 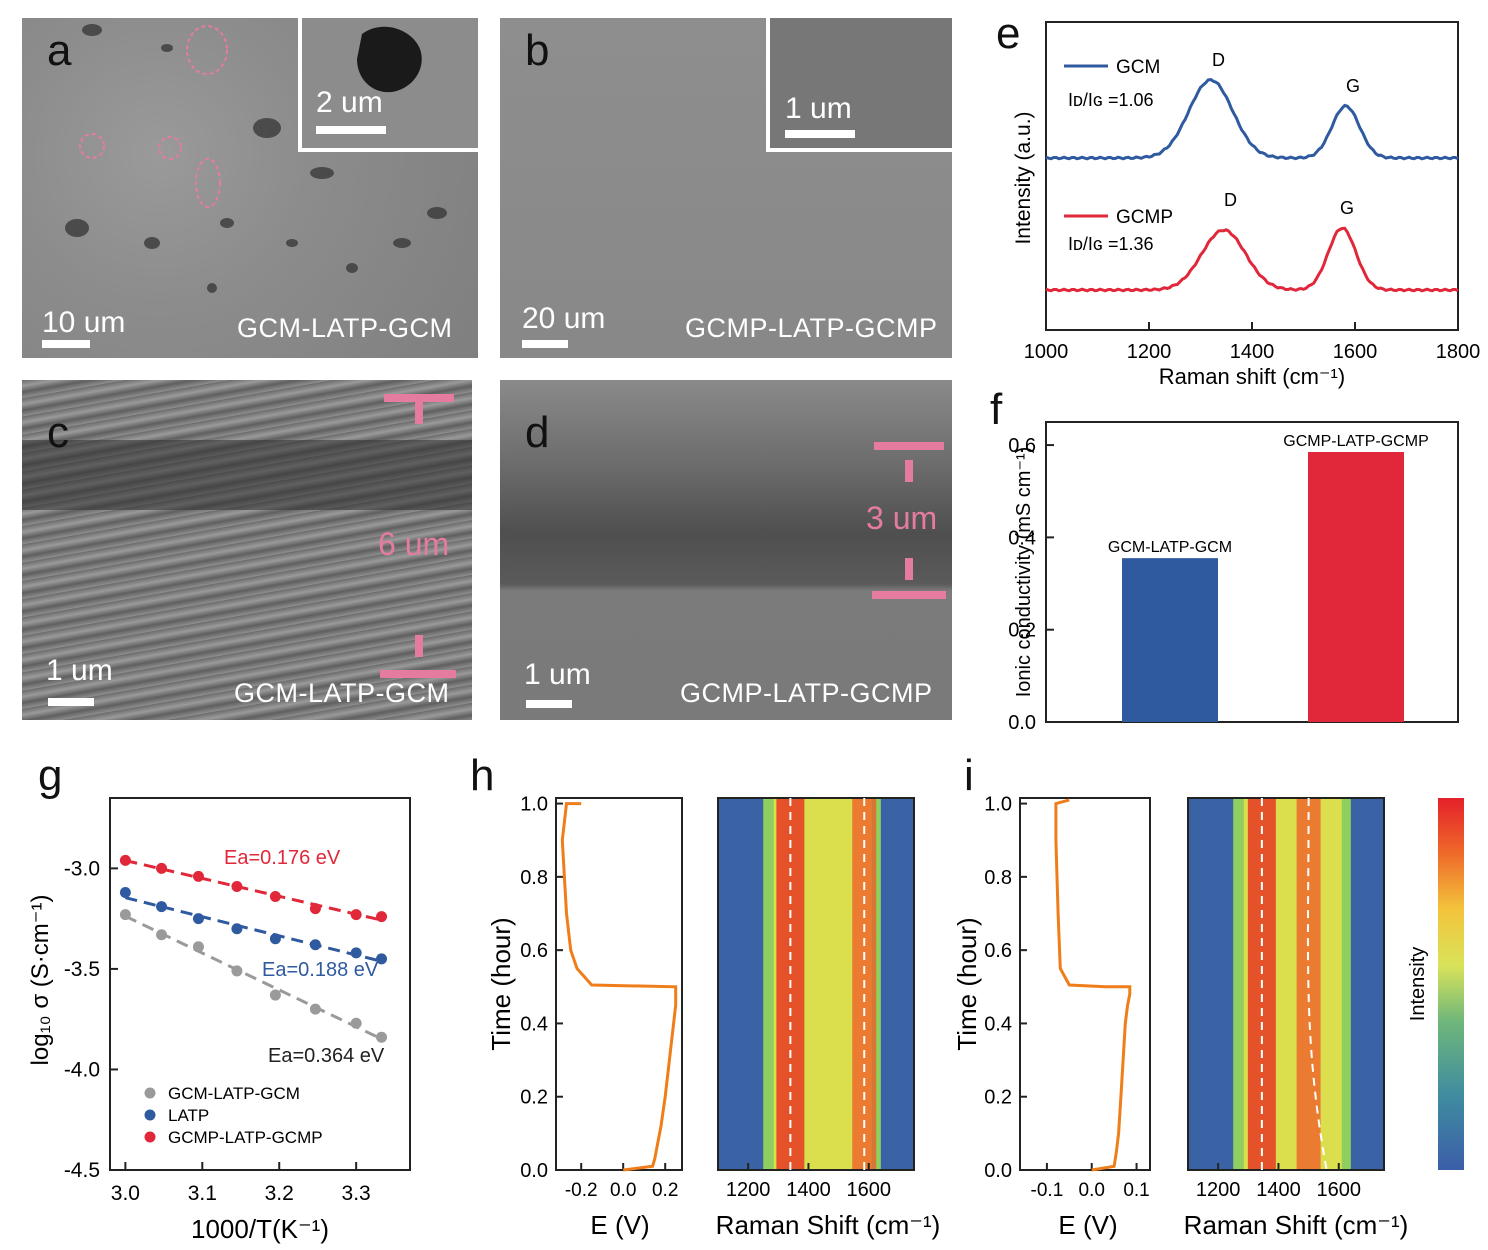 What do you see at coordinates (388, 85) in the screenshot?
I see `inset-a: 2 um` at bounding box center [388, 85].